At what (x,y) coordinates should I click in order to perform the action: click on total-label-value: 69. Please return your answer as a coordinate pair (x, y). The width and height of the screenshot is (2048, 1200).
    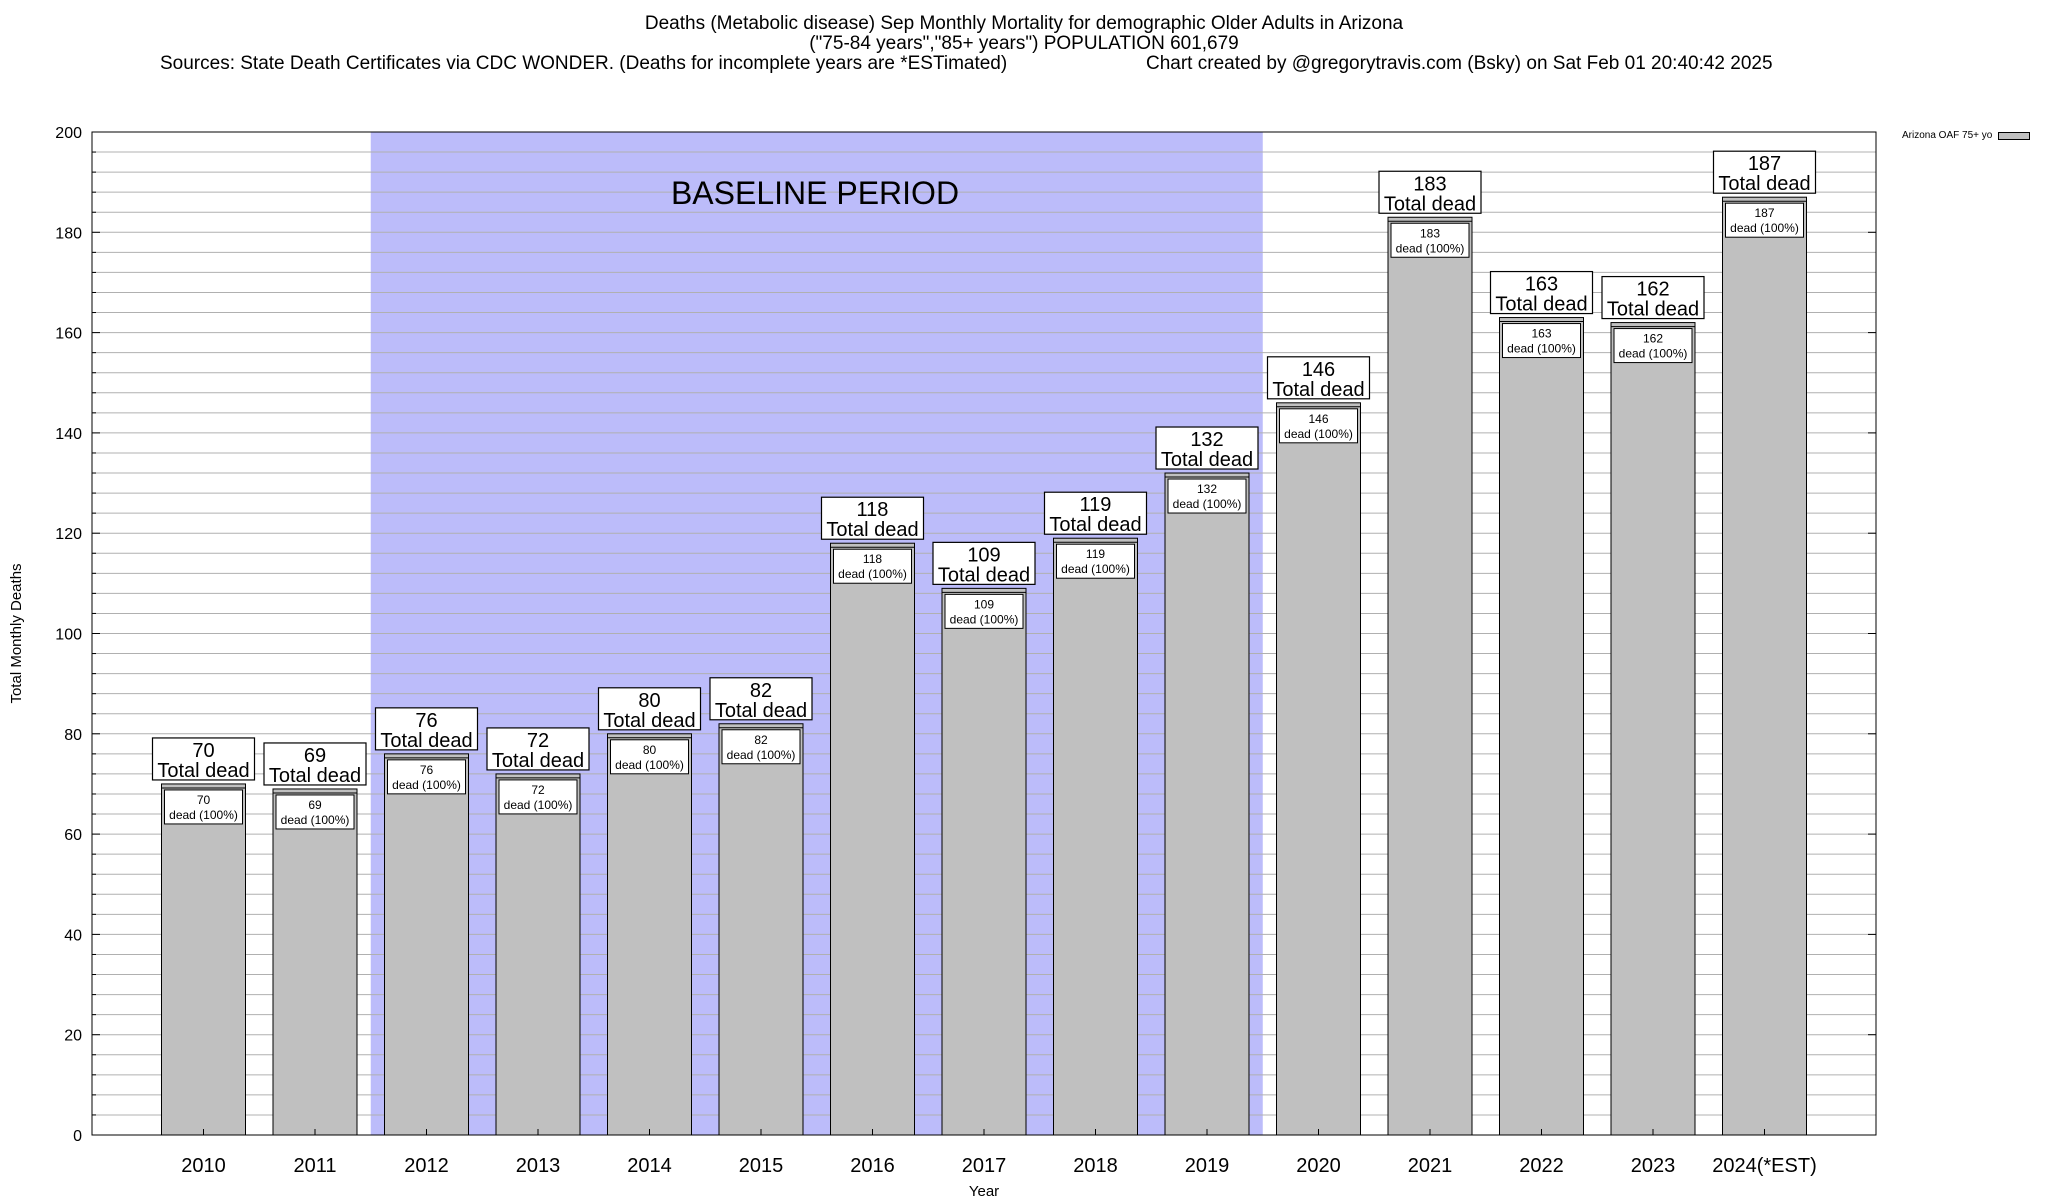
    Looking at the image, I should click on (315, 756).